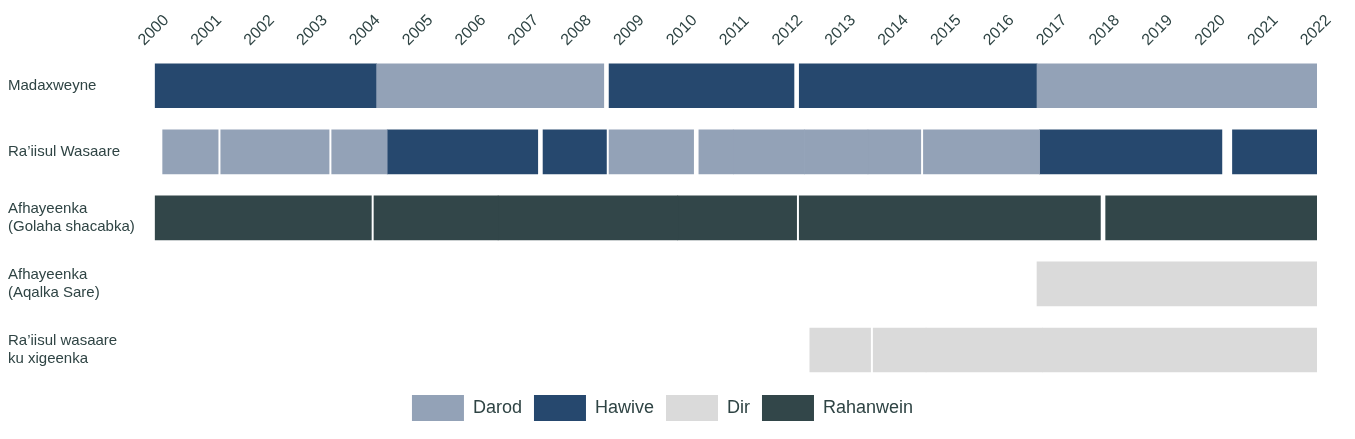 Image resolution: width=1355 pixels, height=439 pixels. Describe the element at coordinates (52, 84) in the screenshot. I see `y-tick-label: Madaxweyne` at that location.